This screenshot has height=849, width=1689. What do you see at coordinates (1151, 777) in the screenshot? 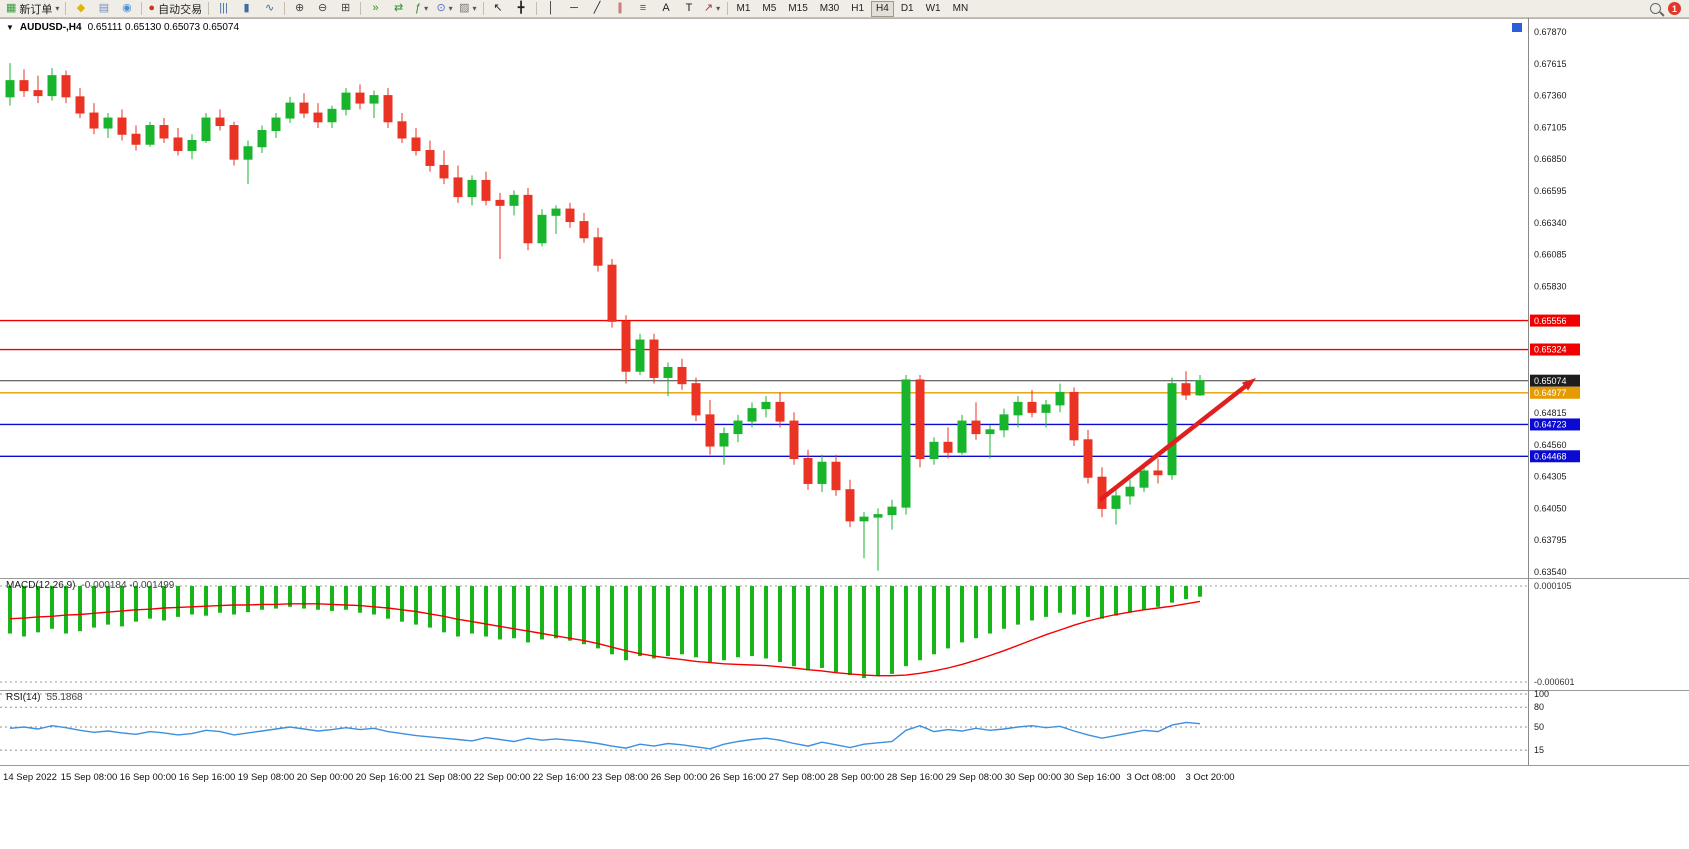
I see `time-axis-label: 3 Oct 08:00` at bounding box center [1151, 777].